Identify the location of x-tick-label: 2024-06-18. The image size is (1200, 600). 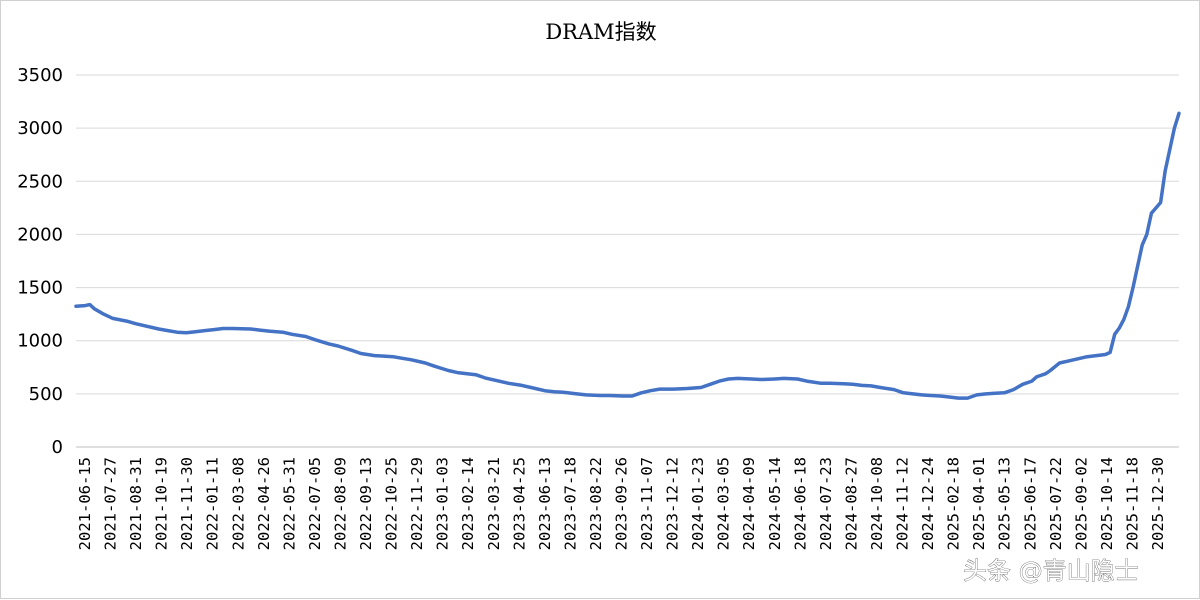
(800, 503).